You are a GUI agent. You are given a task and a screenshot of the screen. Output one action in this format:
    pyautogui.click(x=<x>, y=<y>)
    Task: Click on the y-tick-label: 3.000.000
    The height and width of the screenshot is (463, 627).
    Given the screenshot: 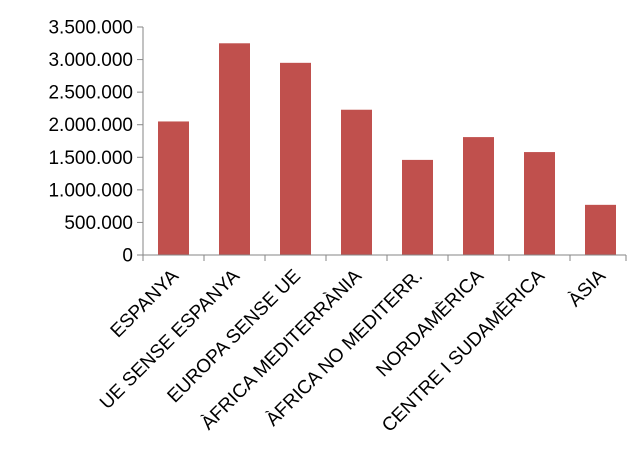 What is the action you would take?
    pyautogui.click(x=90, y=60)
    